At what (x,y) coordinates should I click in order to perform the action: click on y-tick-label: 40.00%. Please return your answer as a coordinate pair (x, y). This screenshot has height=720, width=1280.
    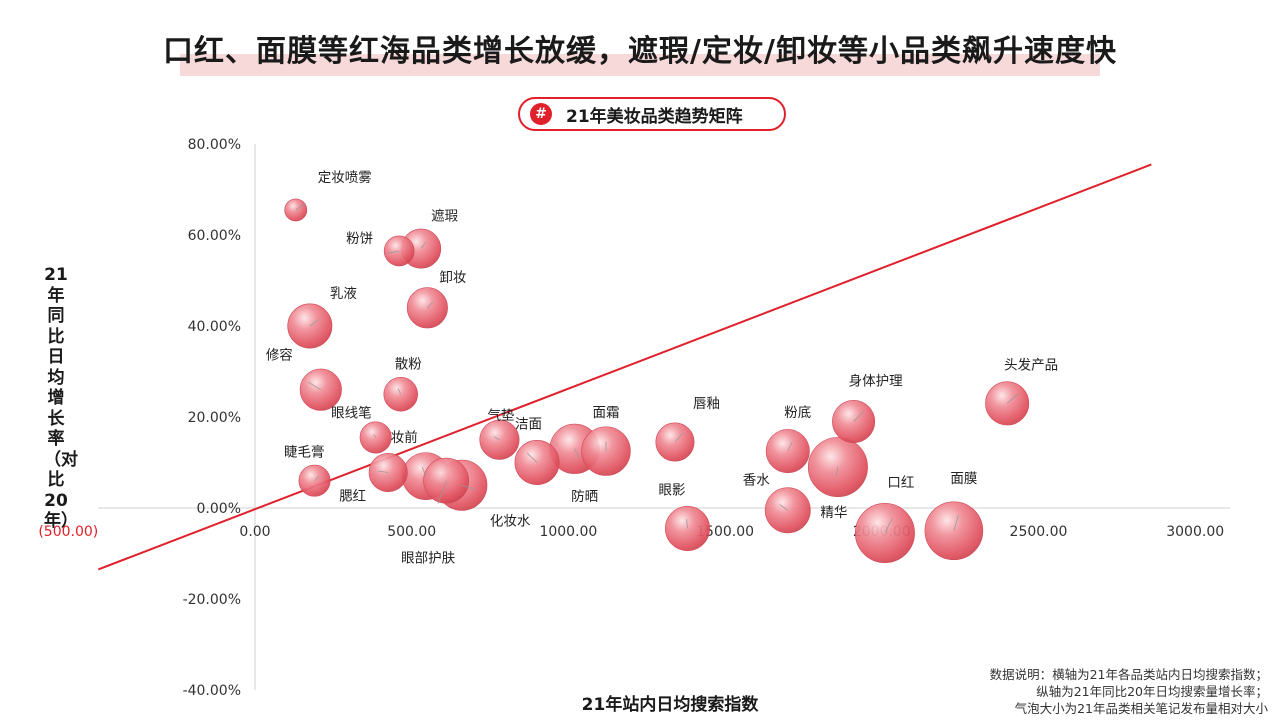
    Looking at the image, I should click on (214, 327).